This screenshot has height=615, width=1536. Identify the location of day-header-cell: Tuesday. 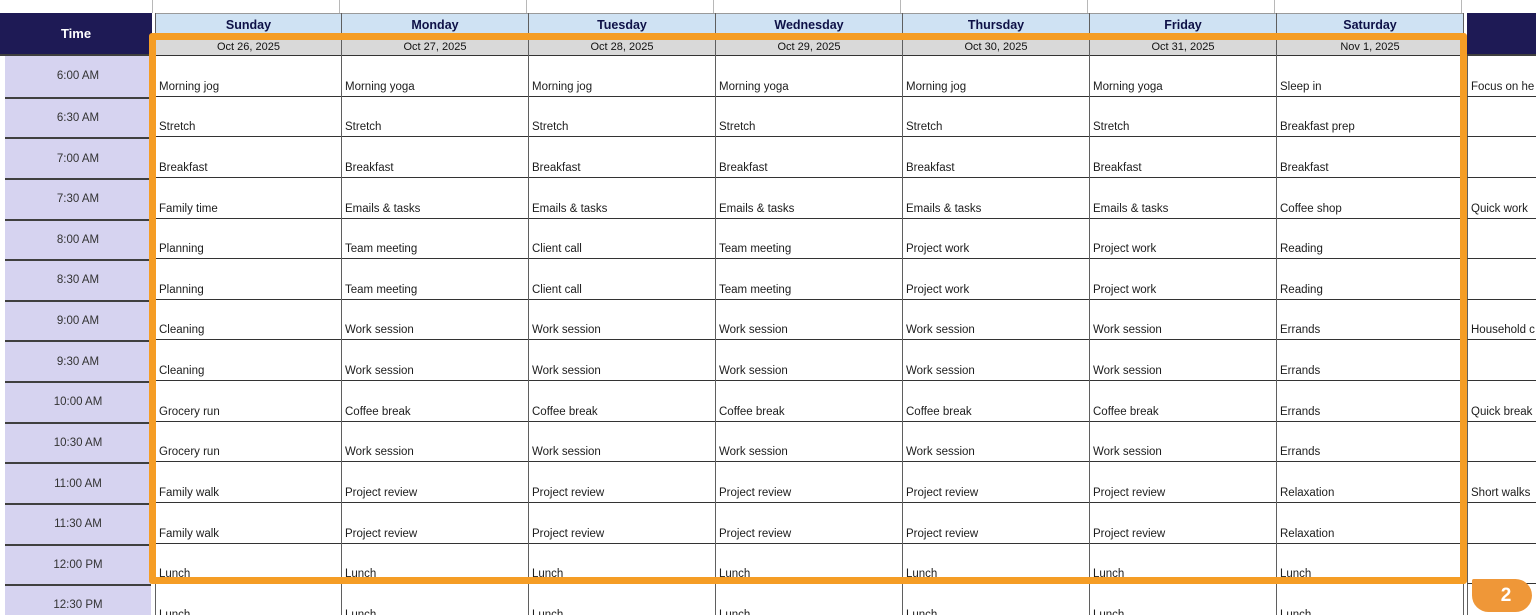
(622, 26).